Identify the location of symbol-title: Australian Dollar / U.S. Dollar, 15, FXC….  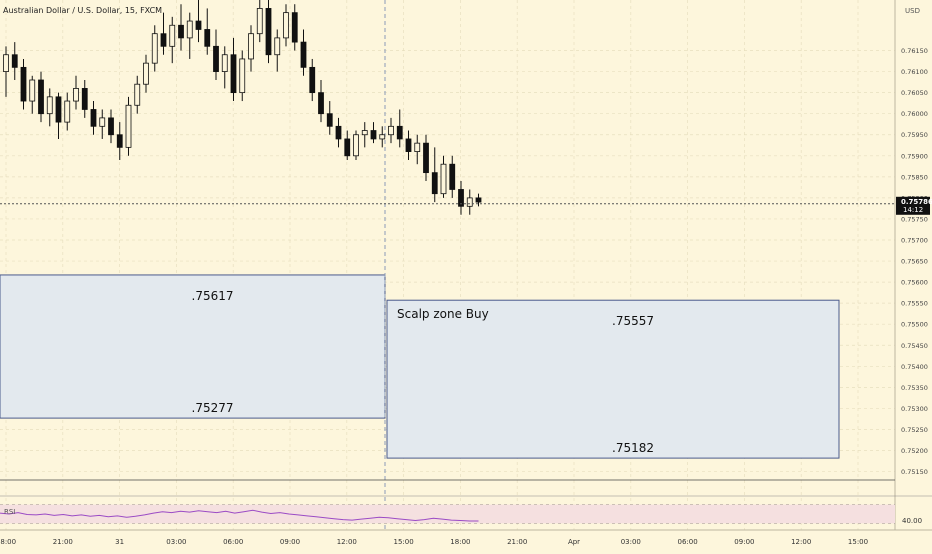
(82, 10).